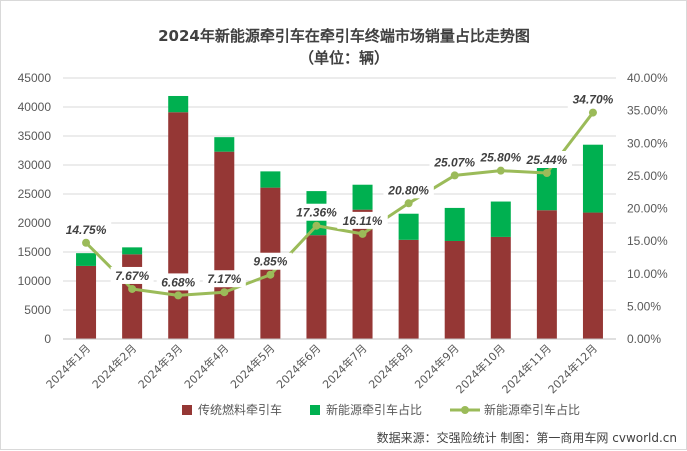 The image size is (687, 451). Describe the element at coordinates (647, 143) in the screenshot. I see `y-right-tick-label: 30.00%` at that location.